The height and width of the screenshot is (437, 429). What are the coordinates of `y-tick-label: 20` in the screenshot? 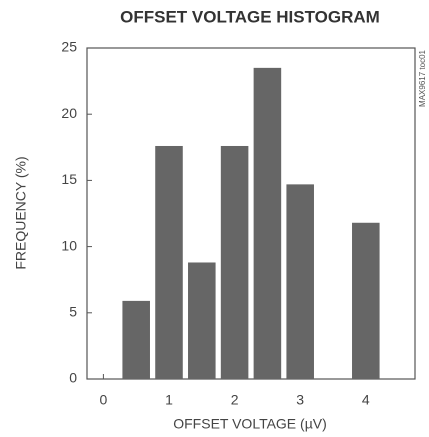 It's located at (69, 113).